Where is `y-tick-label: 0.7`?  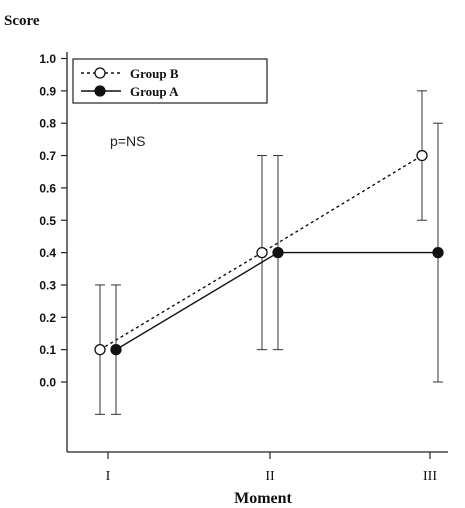
y-tick-label: 0.7 is located at coordinates (47, 156).